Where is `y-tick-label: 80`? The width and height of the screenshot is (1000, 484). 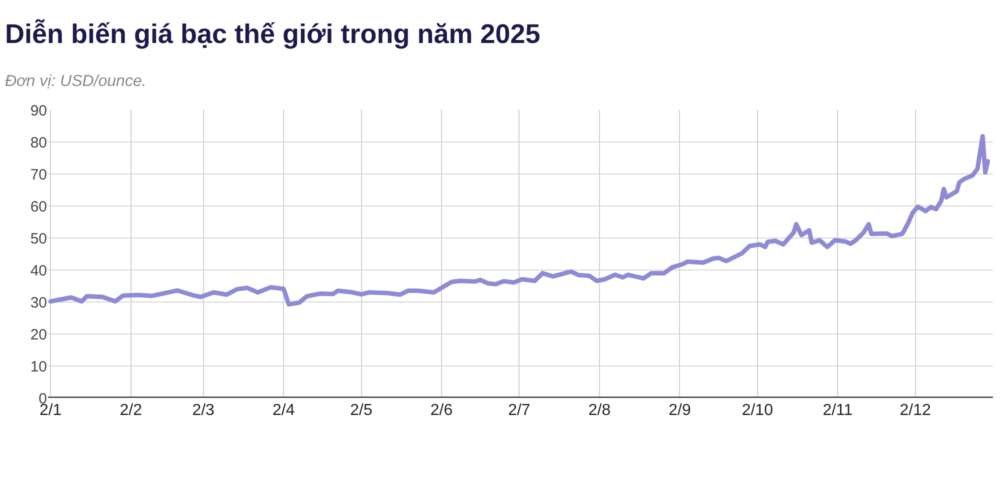 y-tick-label: 80 is located at coordinates (38, 143).